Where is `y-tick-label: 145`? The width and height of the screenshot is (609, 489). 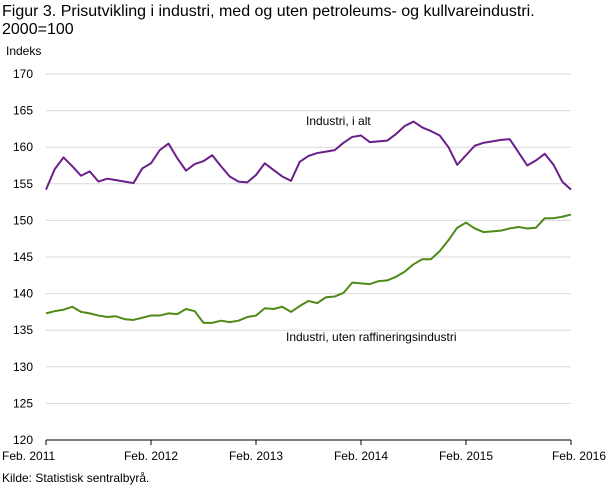
y-tick-label: 145 is located at coordinates (23, 257).